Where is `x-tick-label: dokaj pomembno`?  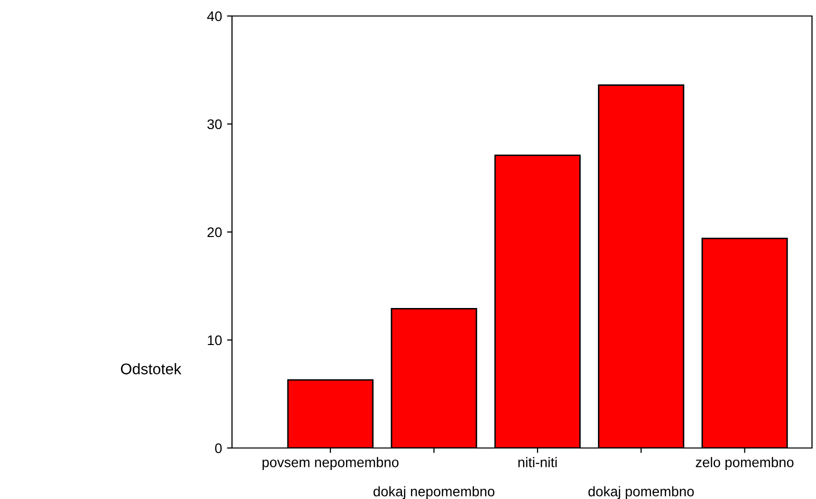
x-tick-label: dokaj pomembno is located at coordinates (641, 492).